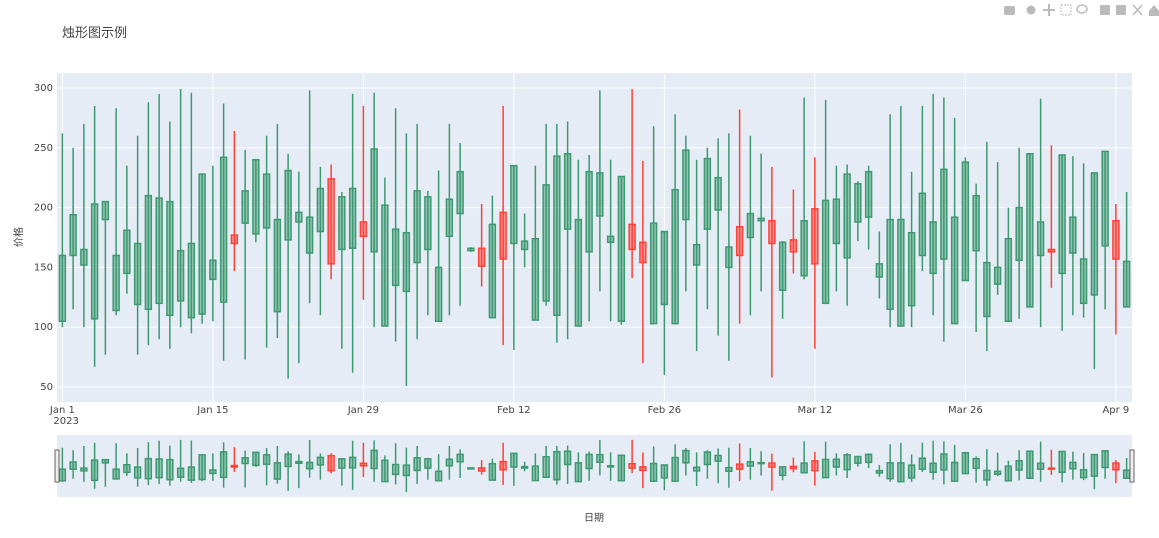  I want to click on autoscale-icon, so click(1137, 10).